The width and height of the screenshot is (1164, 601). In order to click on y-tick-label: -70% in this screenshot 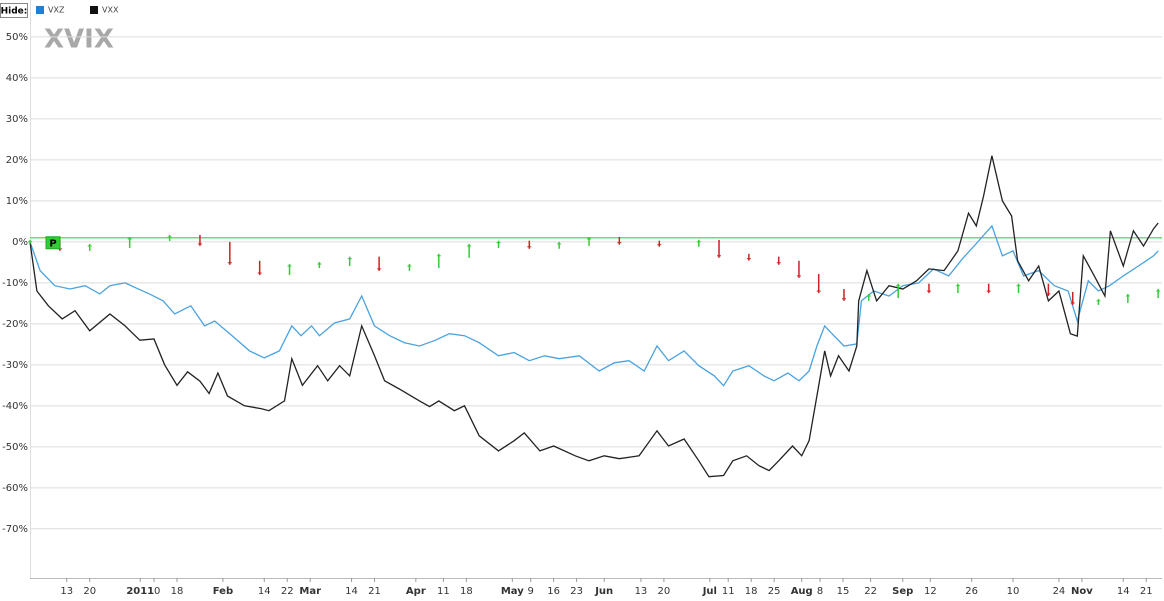, I will do `click(15, 529)`.